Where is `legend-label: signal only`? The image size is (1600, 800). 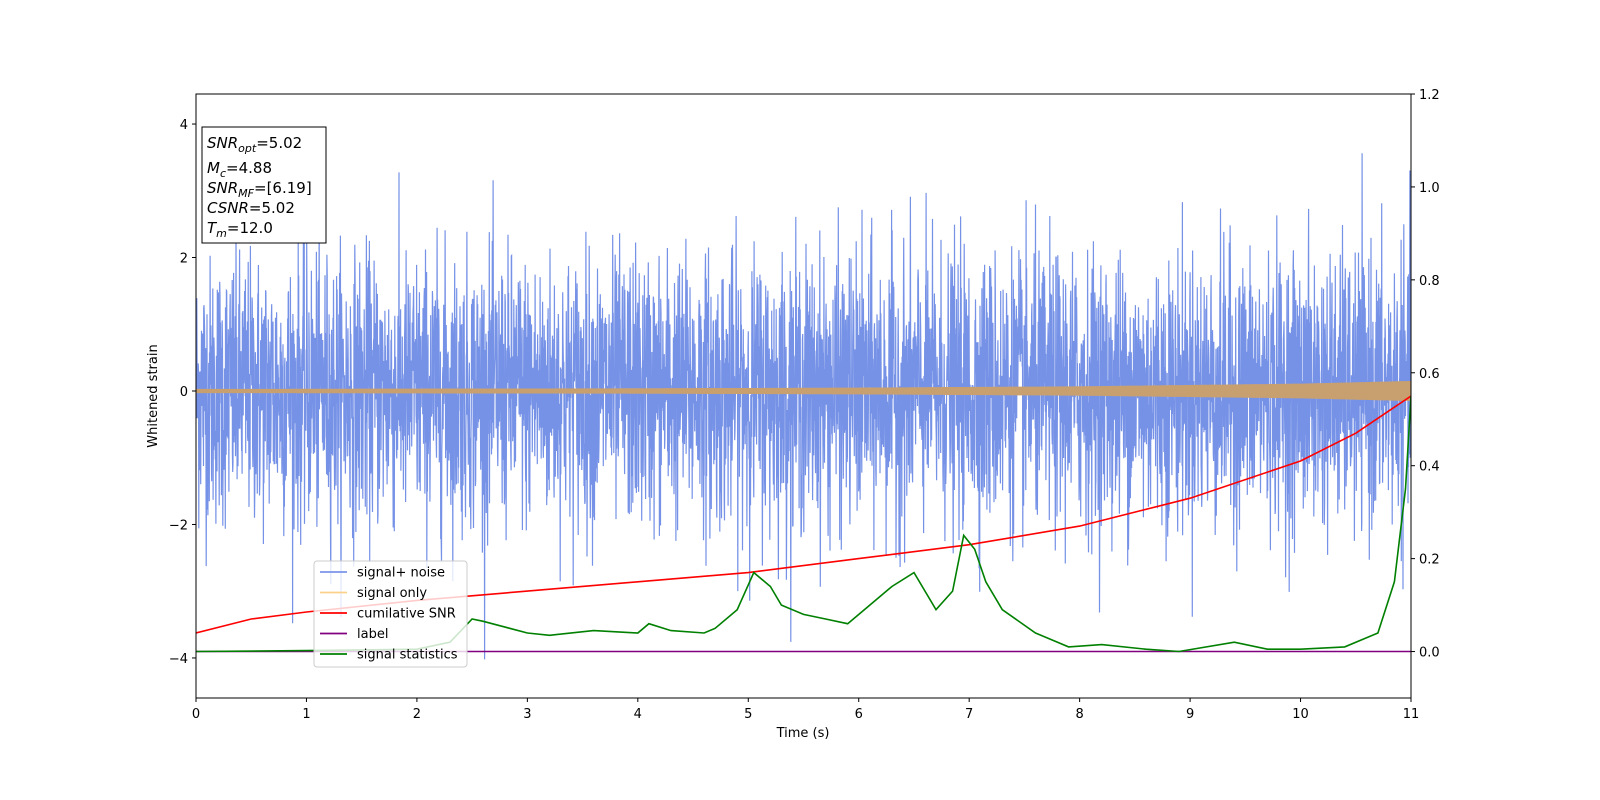
legend-label: signal only is located at coordinates (392, 593).